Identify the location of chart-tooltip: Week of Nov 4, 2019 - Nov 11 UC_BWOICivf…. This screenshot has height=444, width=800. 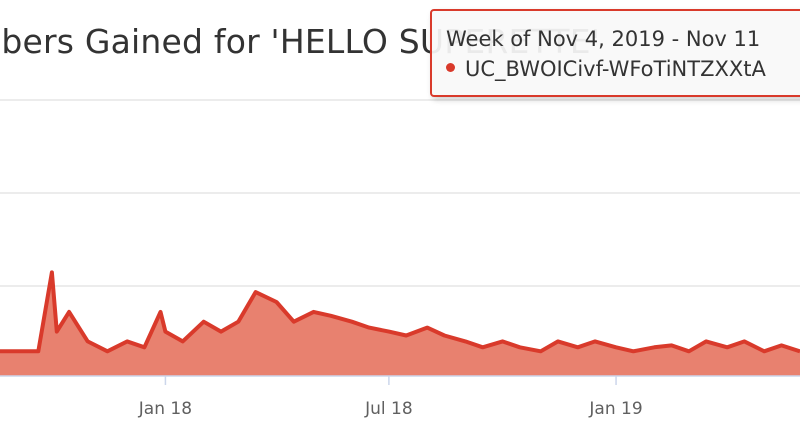
(615, 53).